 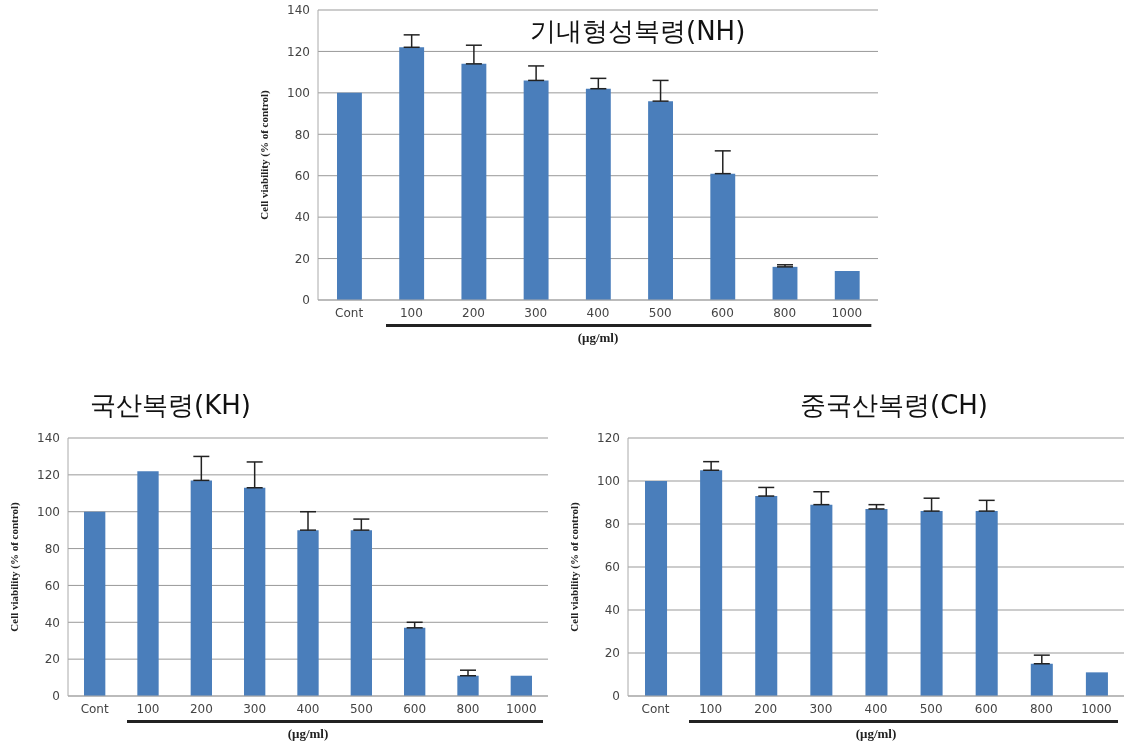 I want to click on chart-title: 중국산복령(CH), so click(x=894, y=405).